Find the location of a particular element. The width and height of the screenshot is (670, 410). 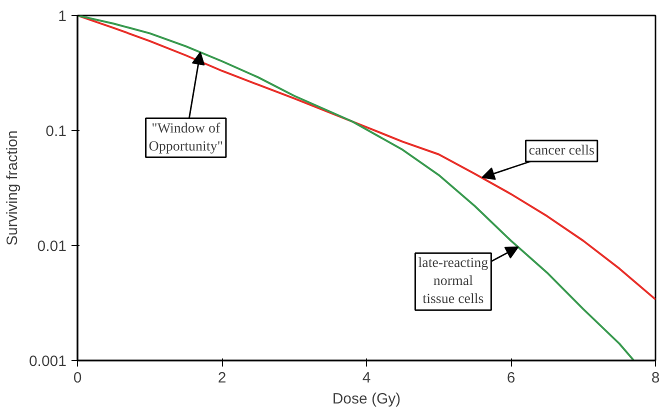

x-tick-label: 6 is located at coordinates (511, 378).